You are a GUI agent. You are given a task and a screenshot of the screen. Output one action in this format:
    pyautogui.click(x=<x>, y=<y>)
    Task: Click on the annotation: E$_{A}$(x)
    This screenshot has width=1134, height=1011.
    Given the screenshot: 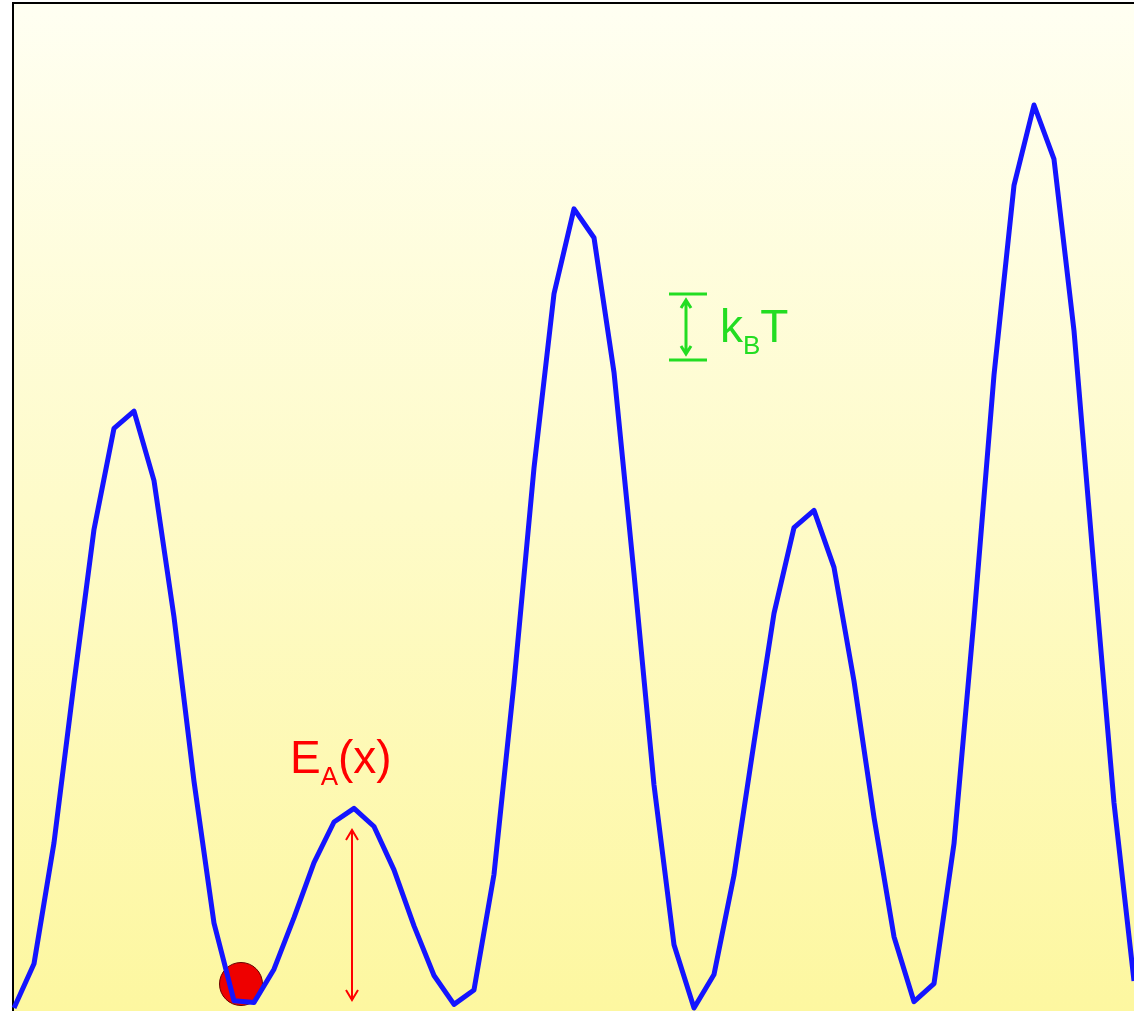 What is the action you would take?
    pyautogui.click(x=341, y=761)
    